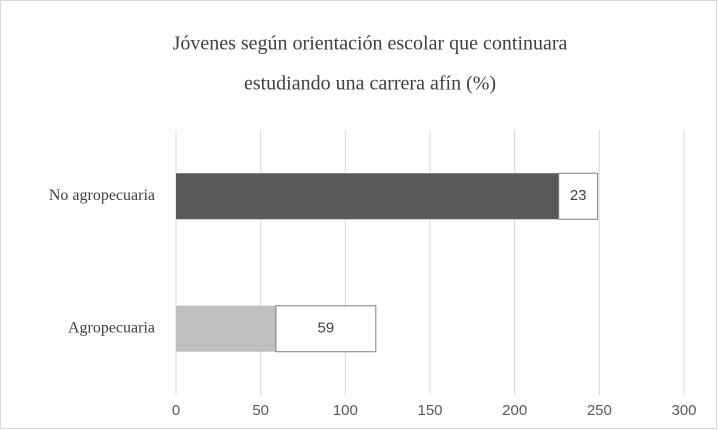 This screenshot has width=718, height=430. Describe the element at coordinates (599, 410) in the screenshot. I see `x-tick-label: 250` at that location.